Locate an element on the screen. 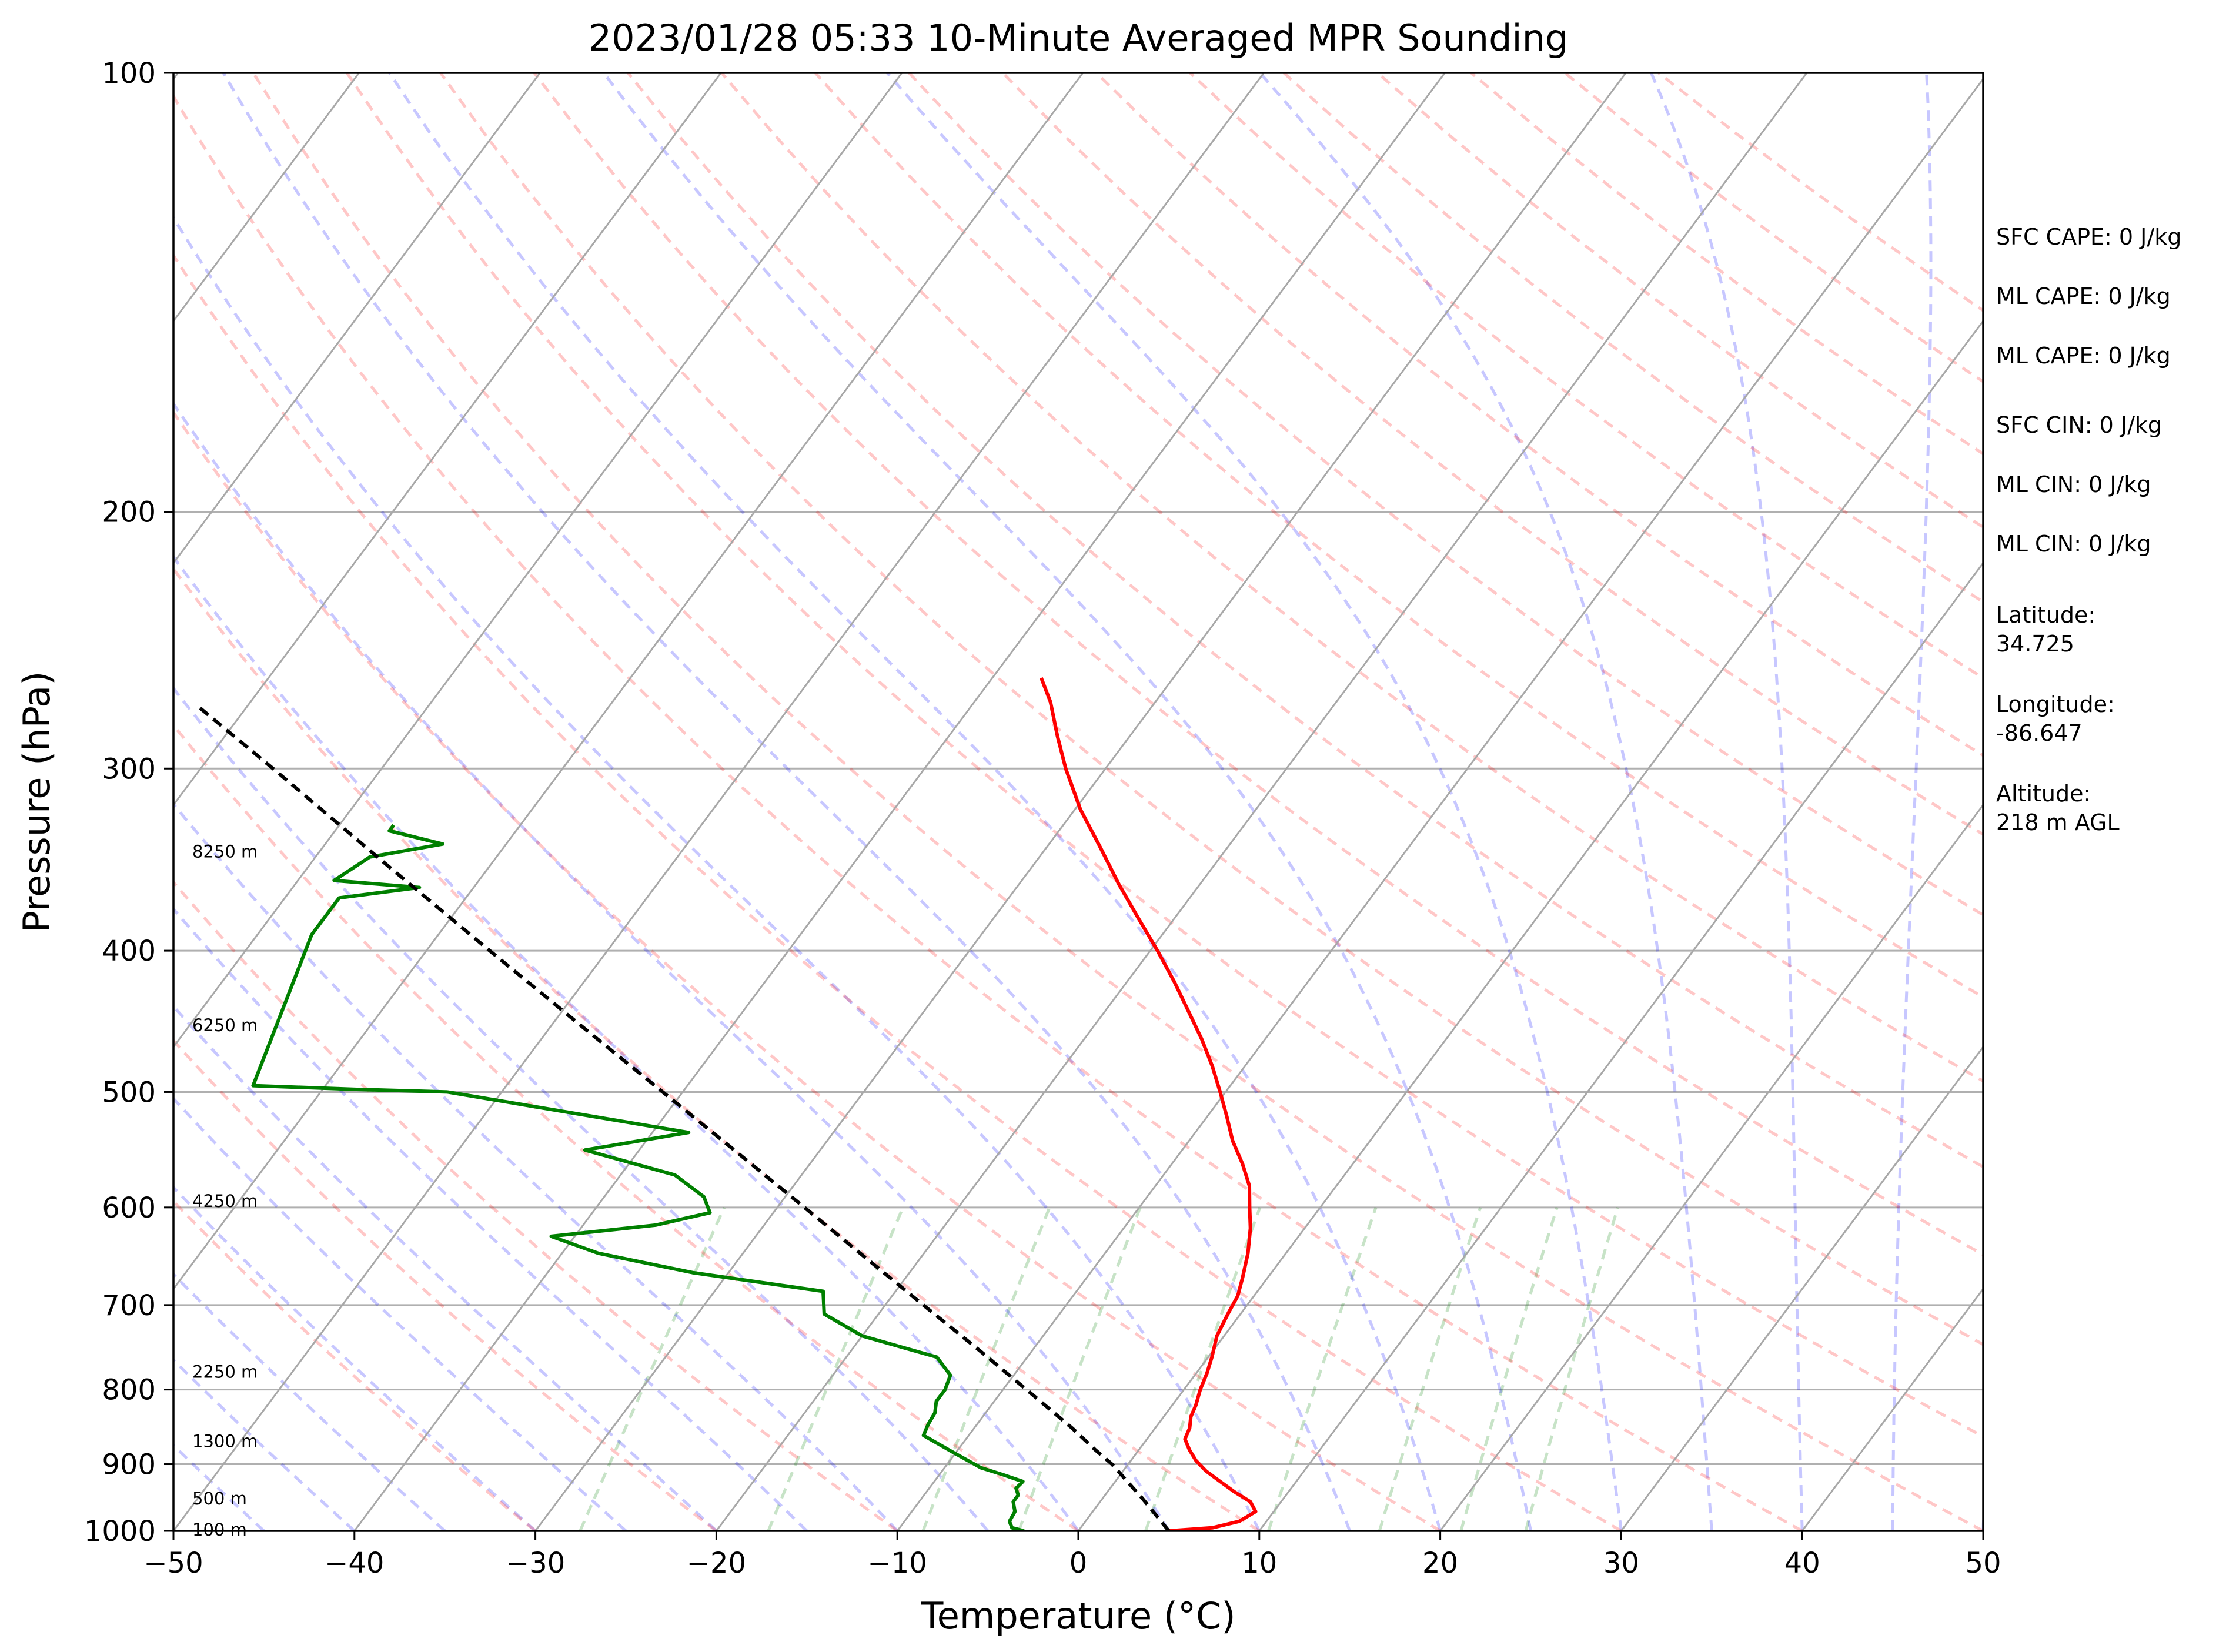 This screenshot has height=1652, width=2226. longitude-label: Longitude: is located at coordinates (2055, 704).